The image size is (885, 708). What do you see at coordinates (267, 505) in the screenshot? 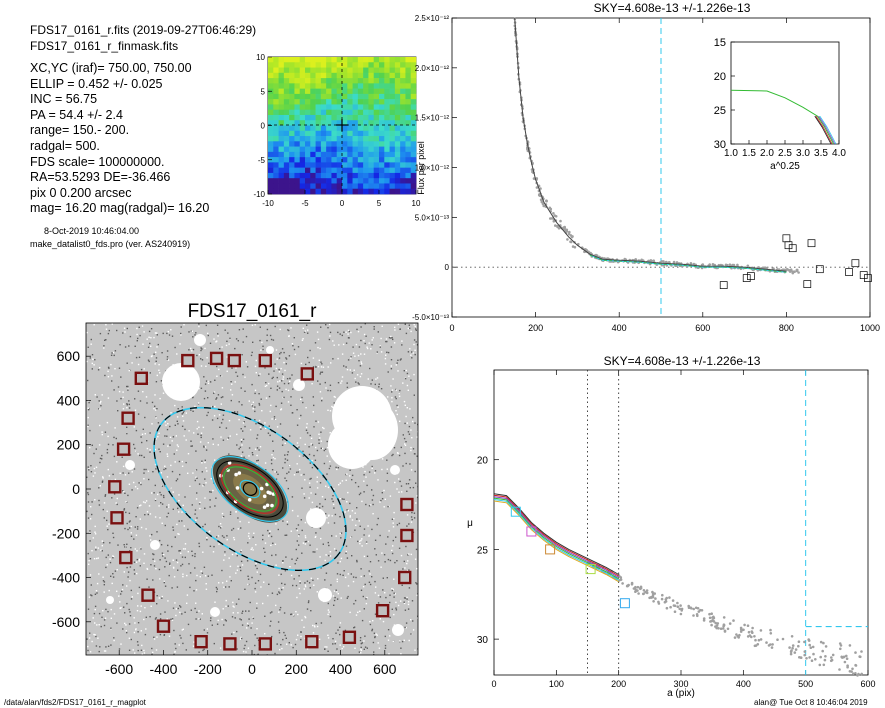
I see `galaxy-dot` at bounding box center [267, 505].